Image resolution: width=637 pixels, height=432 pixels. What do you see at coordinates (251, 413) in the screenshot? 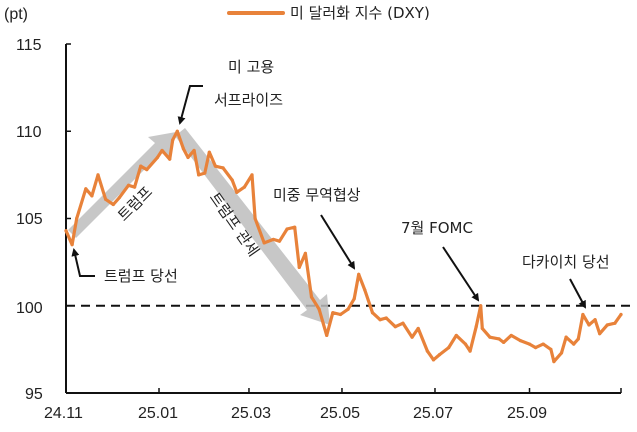
I see `x-tick-label: 25.03` at bounding box center [251, 413].